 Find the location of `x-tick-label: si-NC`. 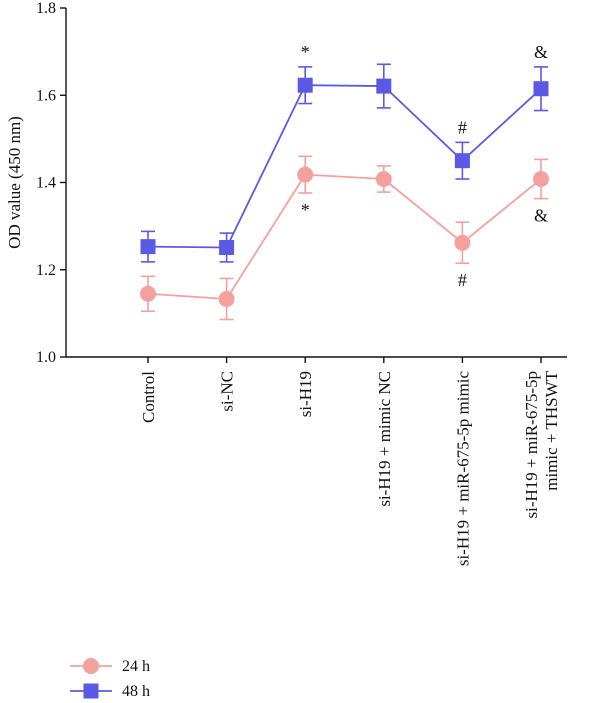

x-tick-label: si-NC is located at coordinates (227, 391).